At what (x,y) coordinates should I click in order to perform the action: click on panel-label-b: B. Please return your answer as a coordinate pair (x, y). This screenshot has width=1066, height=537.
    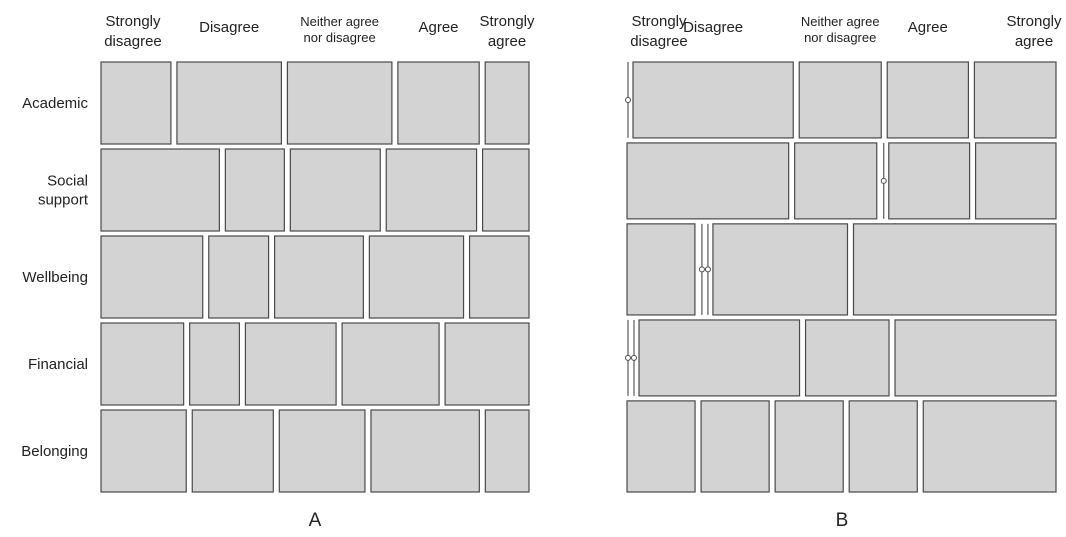
    Looking at the image, I should click on (842, 520).